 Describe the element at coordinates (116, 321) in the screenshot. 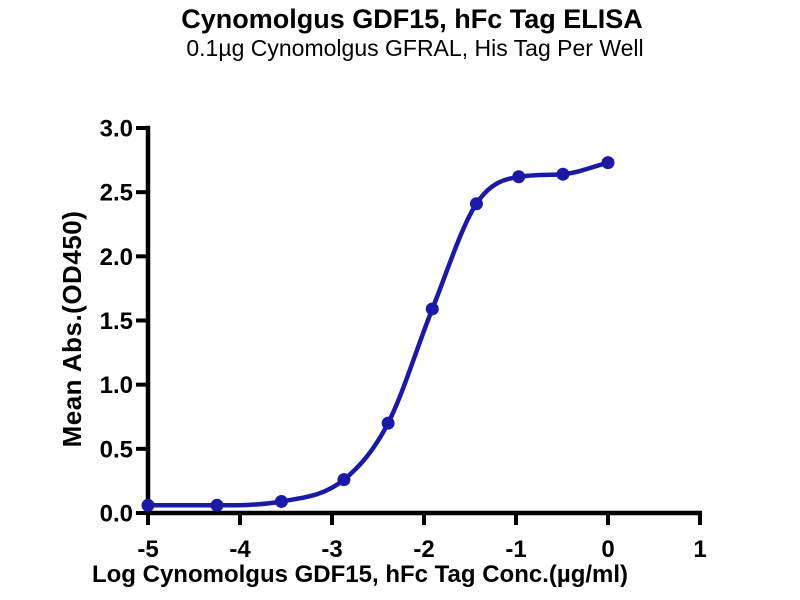

I see `y-tick-label: 1.5` at that location.